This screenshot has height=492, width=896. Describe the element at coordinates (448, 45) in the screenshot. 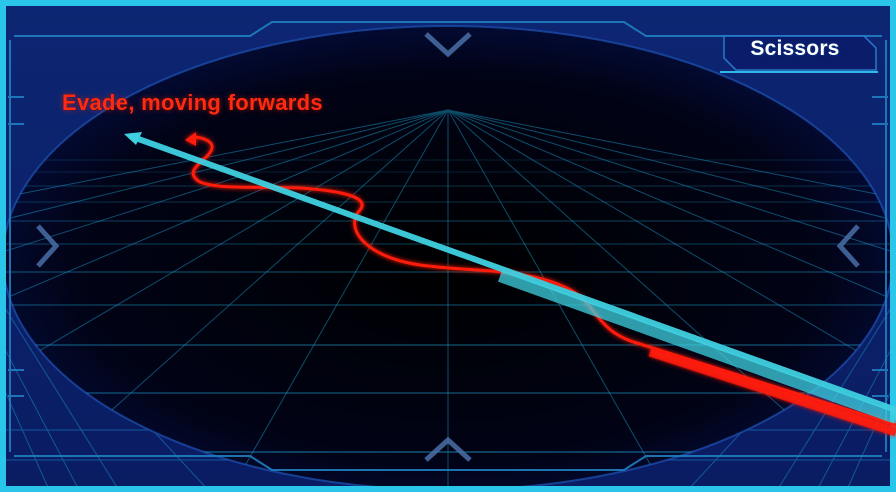

I see `chevron-down-icon` at that location.